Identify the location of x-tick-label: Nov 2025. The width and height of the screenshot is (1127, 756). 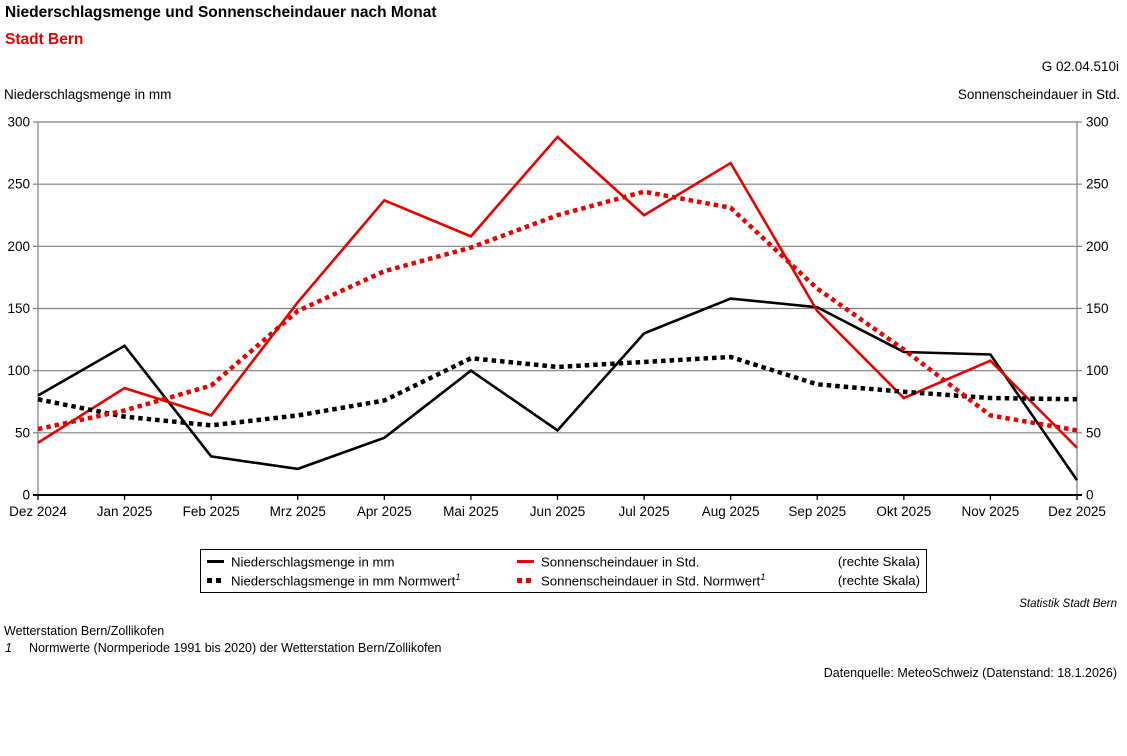
(991, 511).